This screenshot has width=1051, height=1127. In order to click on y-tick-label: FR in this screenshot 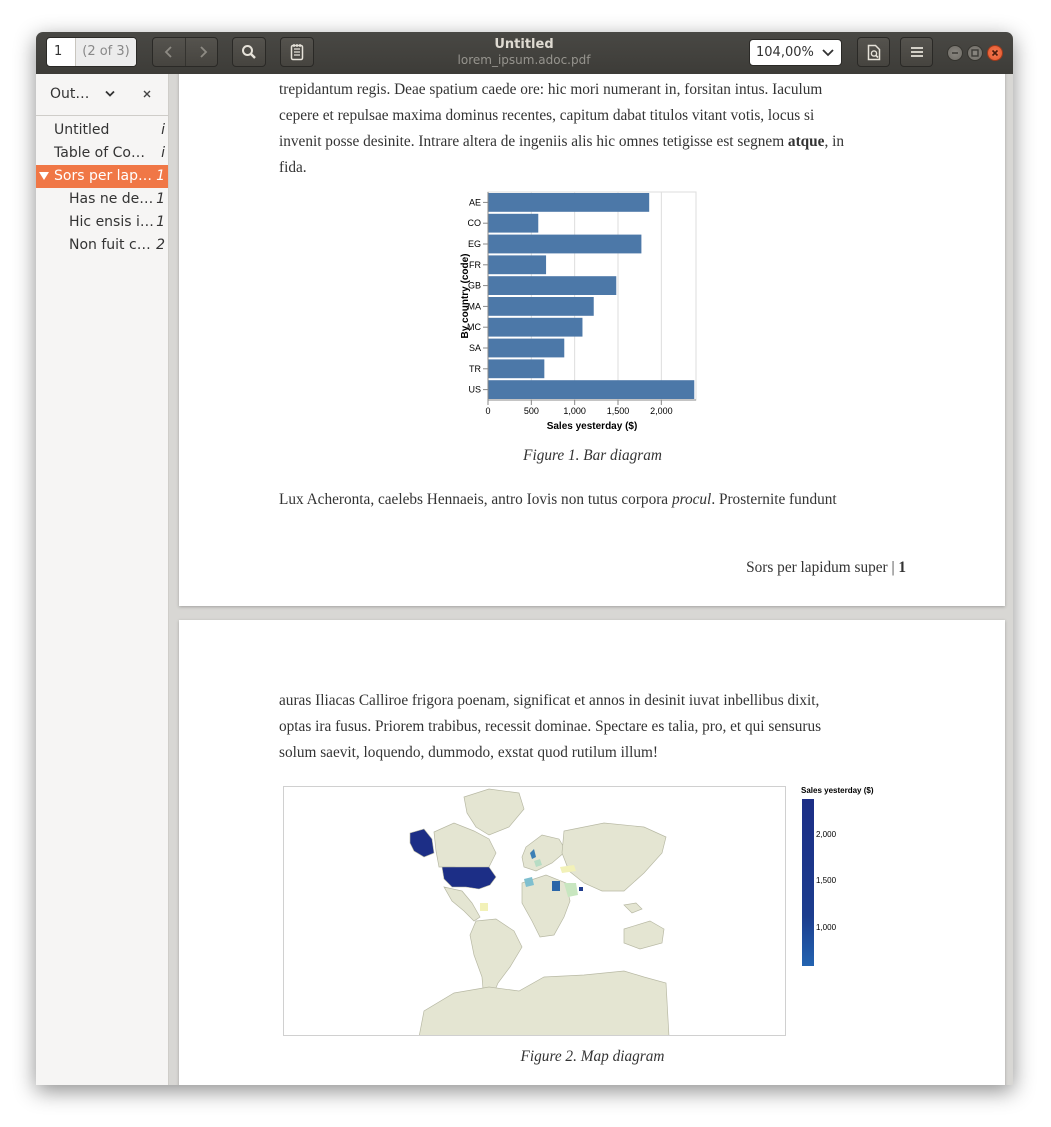, I will do `click(475, 265)`.